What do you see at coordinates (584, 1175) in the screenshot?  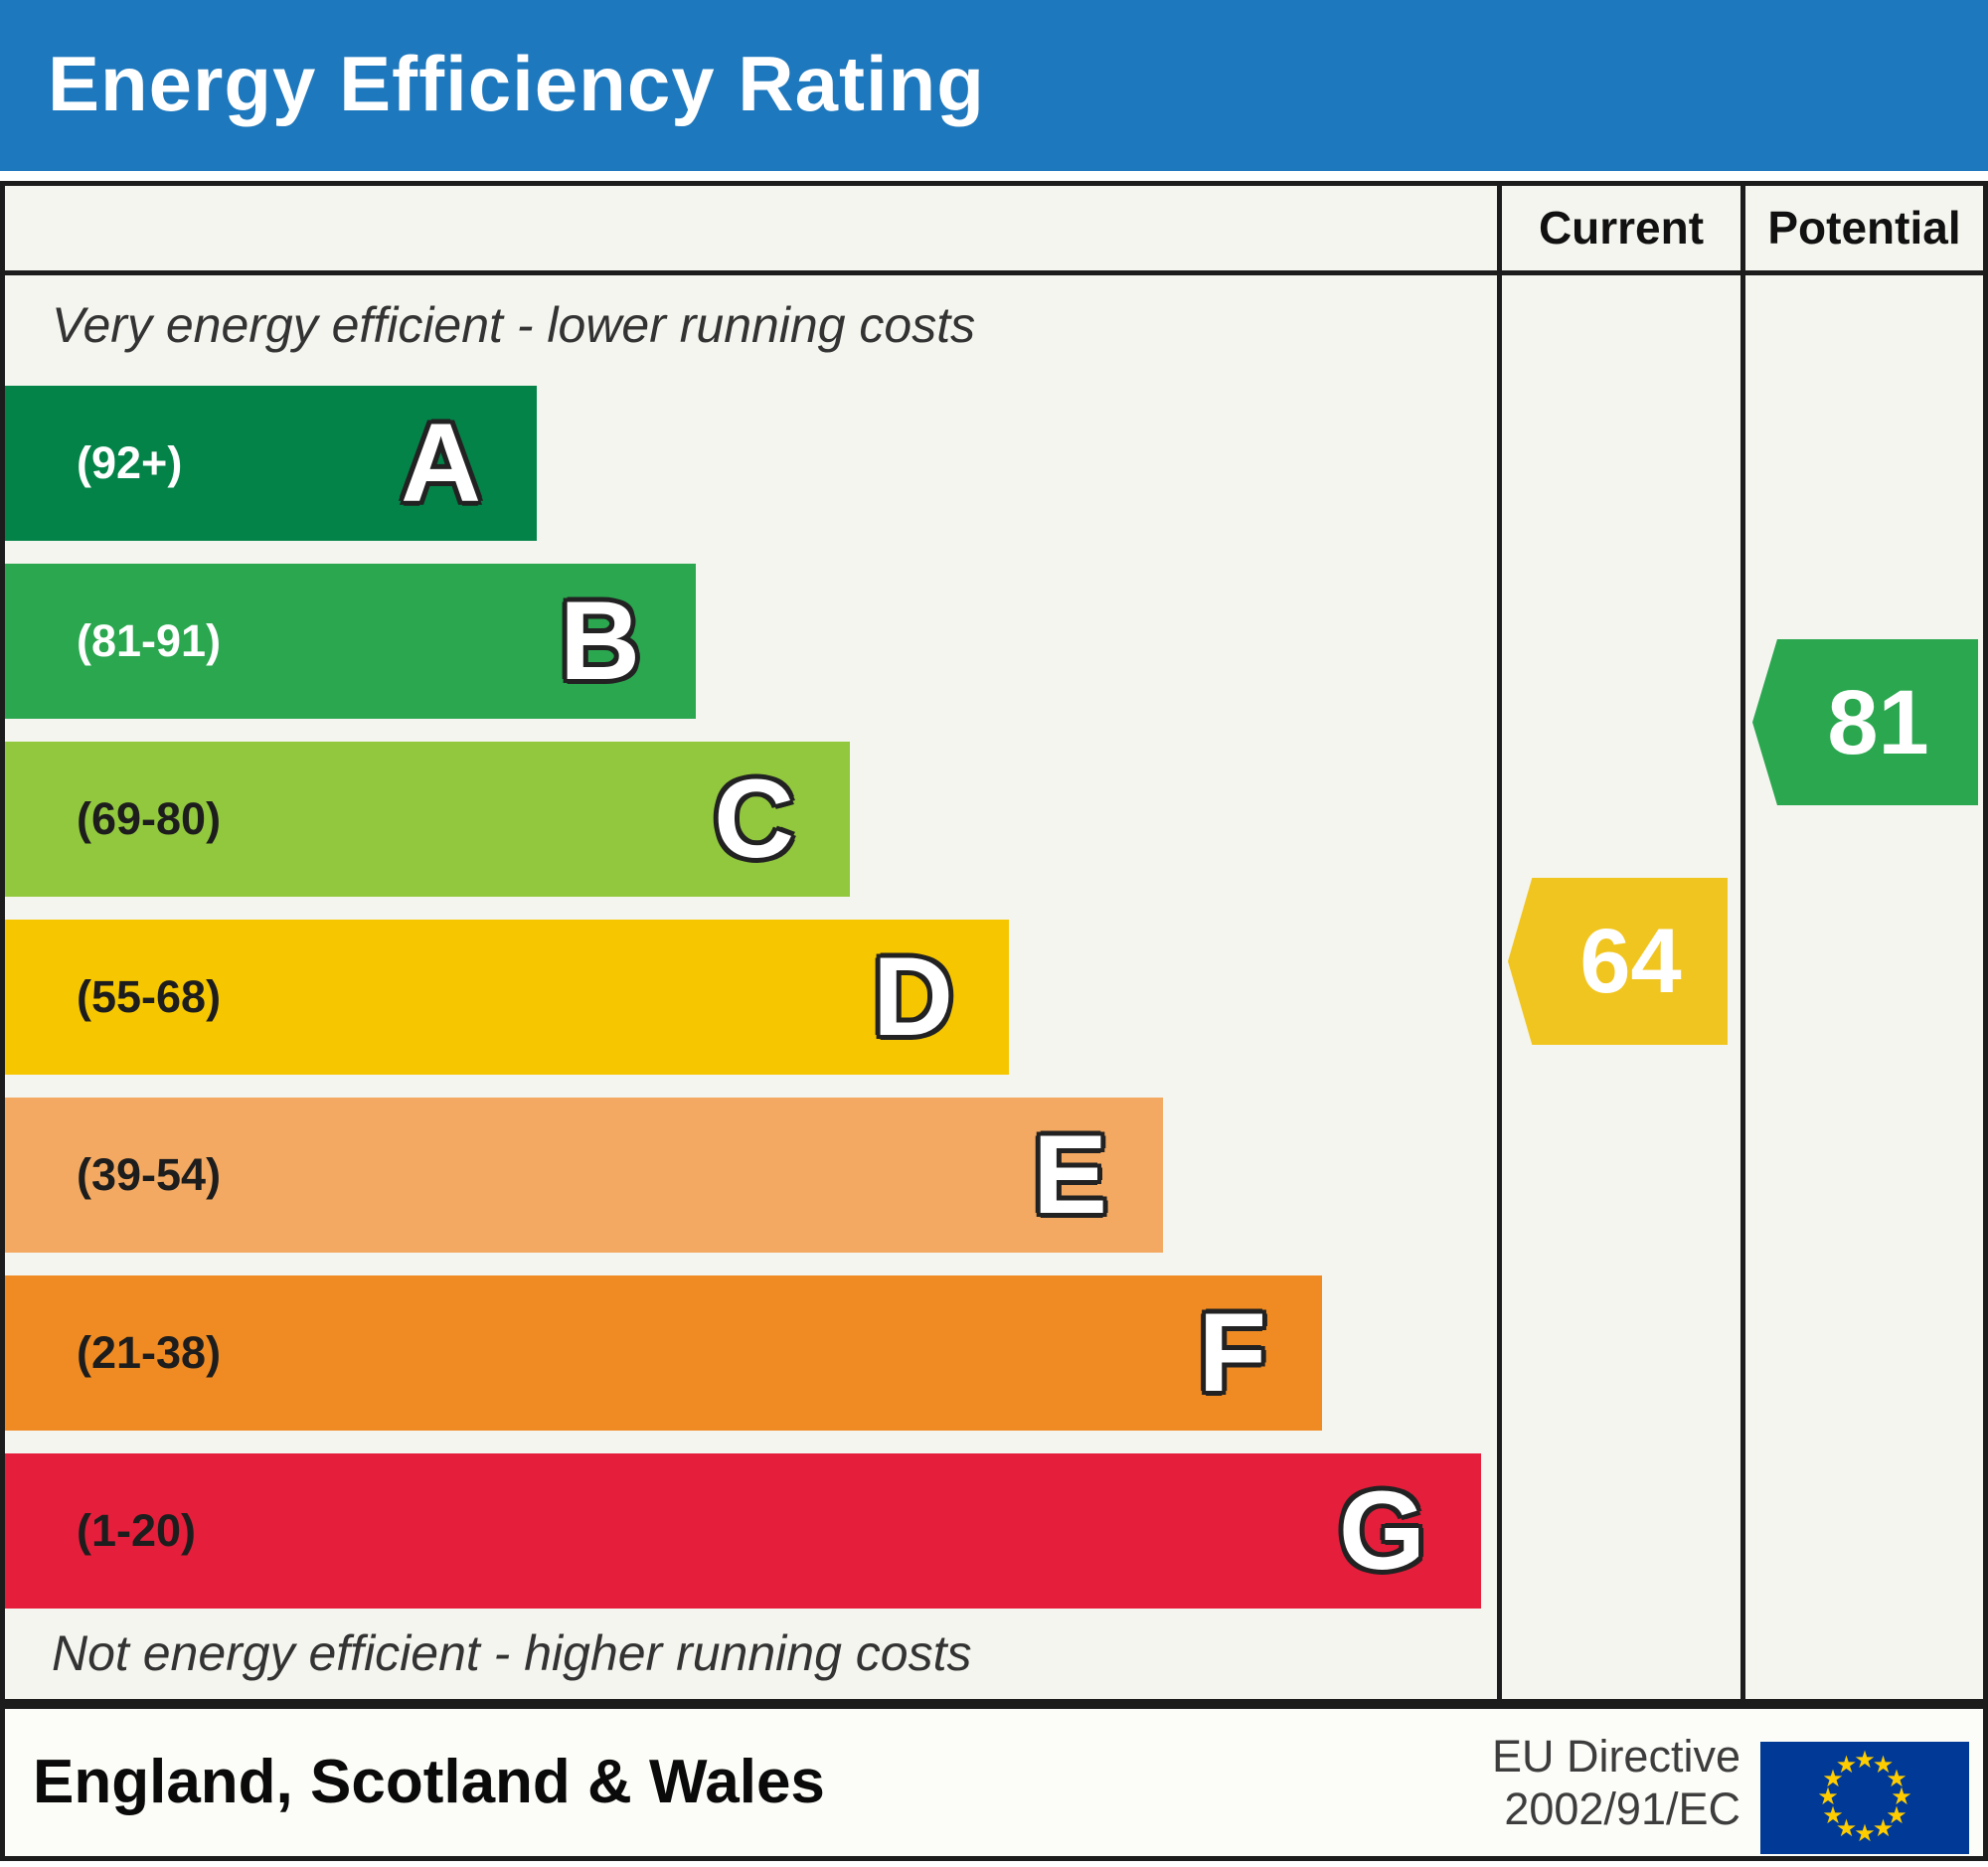 I see `band-row-e: (39-54) E` at bounding box center [584, 1175].